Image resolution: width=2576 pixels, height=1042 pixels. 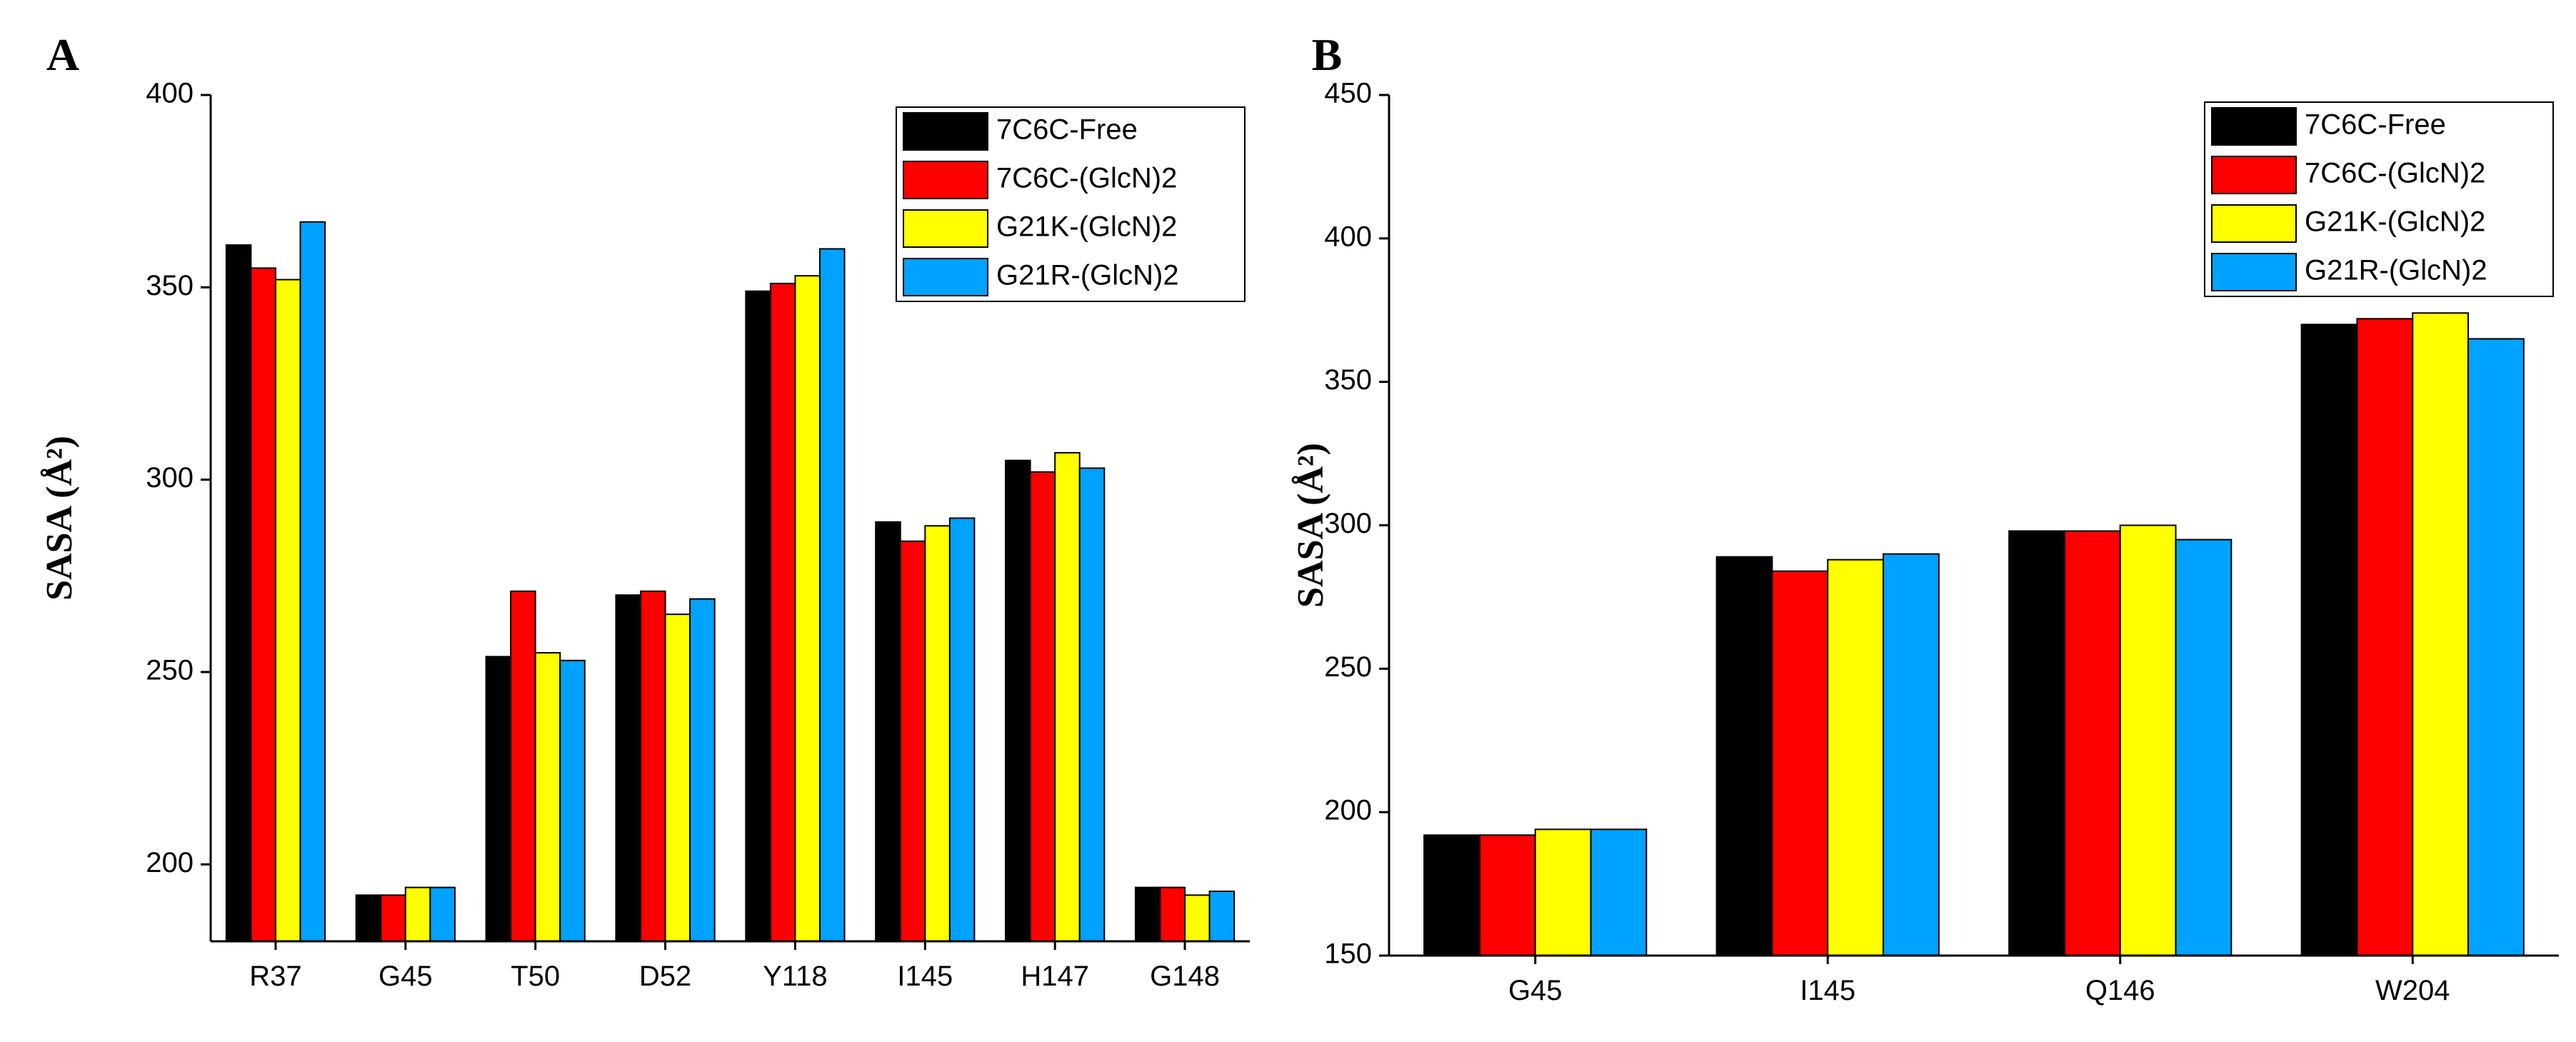 I want to click on x-tick-label: H147, so click(x=1055, y=976).